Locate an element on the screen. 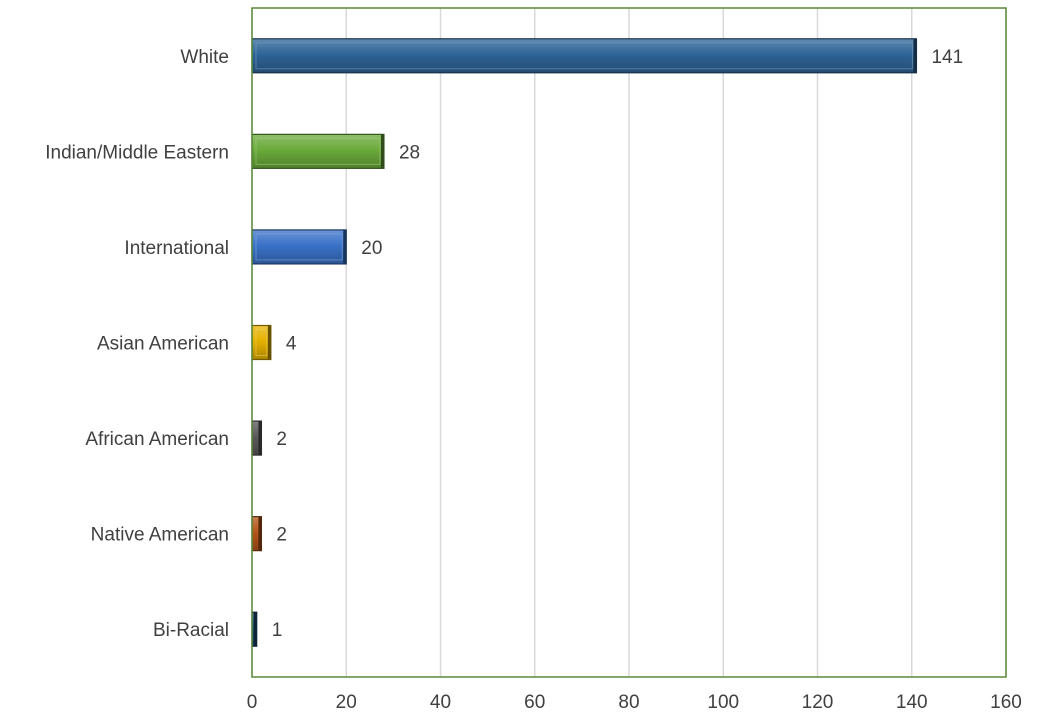 The height and width of the screenshot is (722, 1041). x-tick-label-120: 120 is located at coordinates (818, 702).